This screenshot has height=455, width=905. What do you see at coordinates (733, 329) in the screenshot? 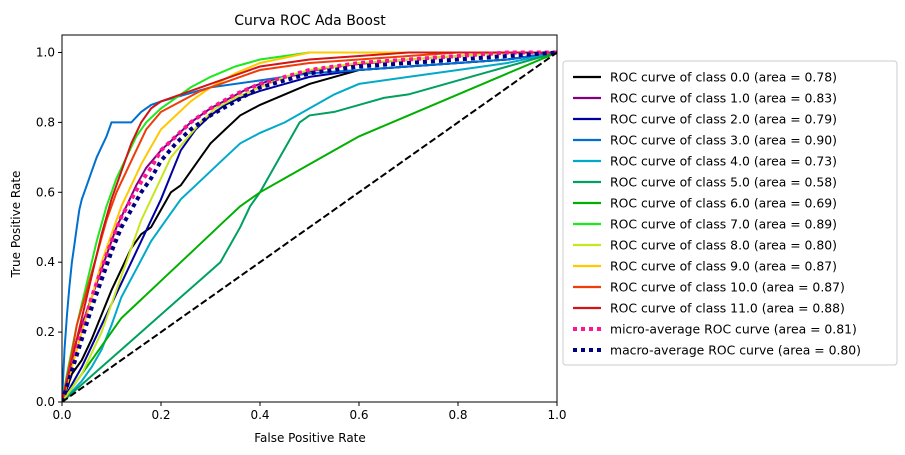
I see `legend-entry: micro-average ROC curve (area = 0.81)` at bounding box center [733, 329].